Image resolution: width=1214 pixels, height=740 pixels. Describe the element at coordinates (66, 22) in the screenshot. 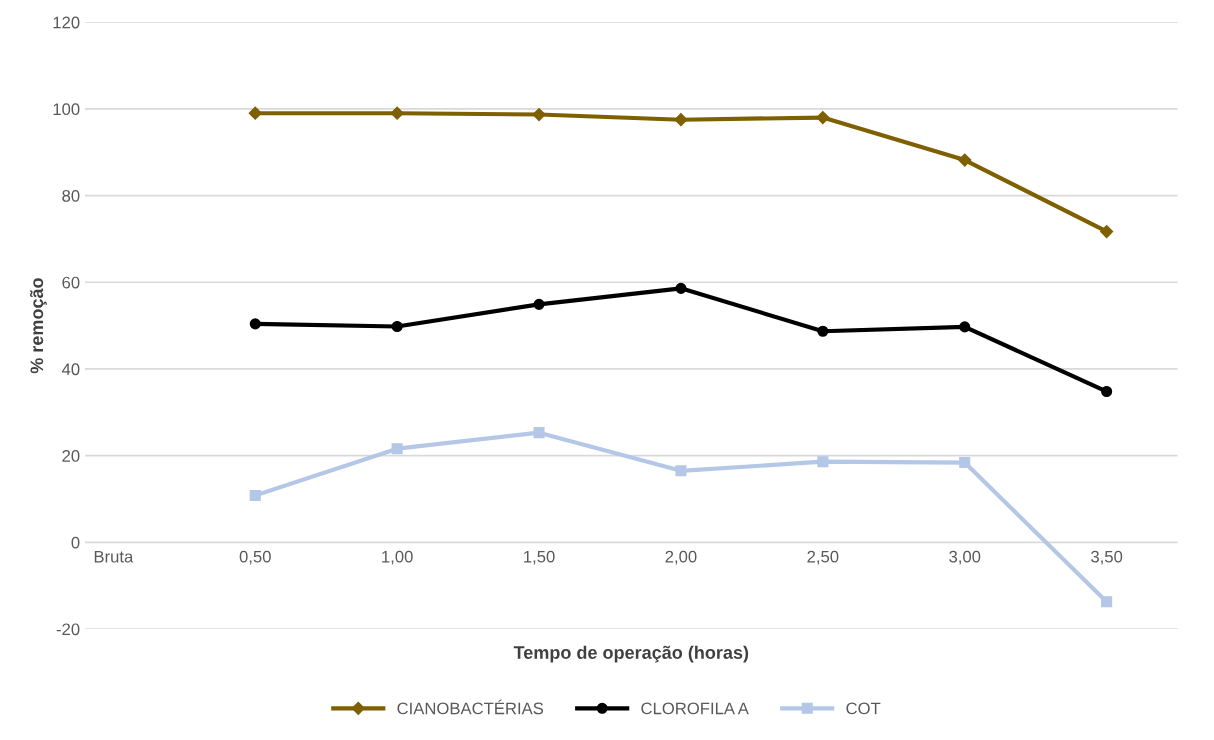

I see `y-tick-label: 120` at that location.